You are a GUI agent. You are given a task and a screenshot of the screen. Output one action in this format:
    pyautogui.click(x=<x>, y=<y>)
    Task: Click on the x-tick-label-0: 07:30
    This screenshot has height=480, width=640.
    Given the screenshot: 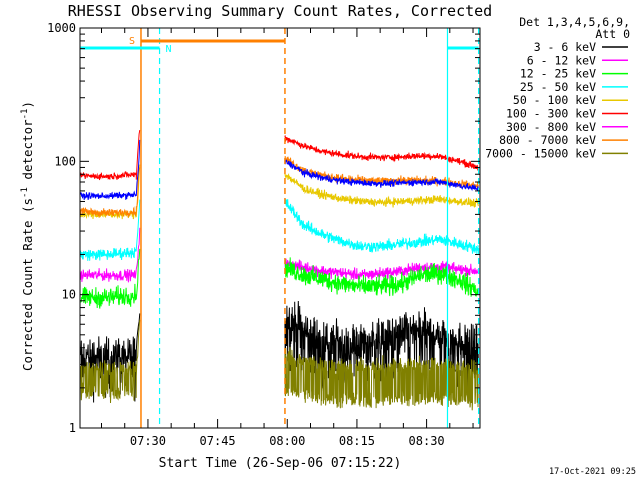 What is the action you would take?
    pyautogui.click(x=148, y=441)
    